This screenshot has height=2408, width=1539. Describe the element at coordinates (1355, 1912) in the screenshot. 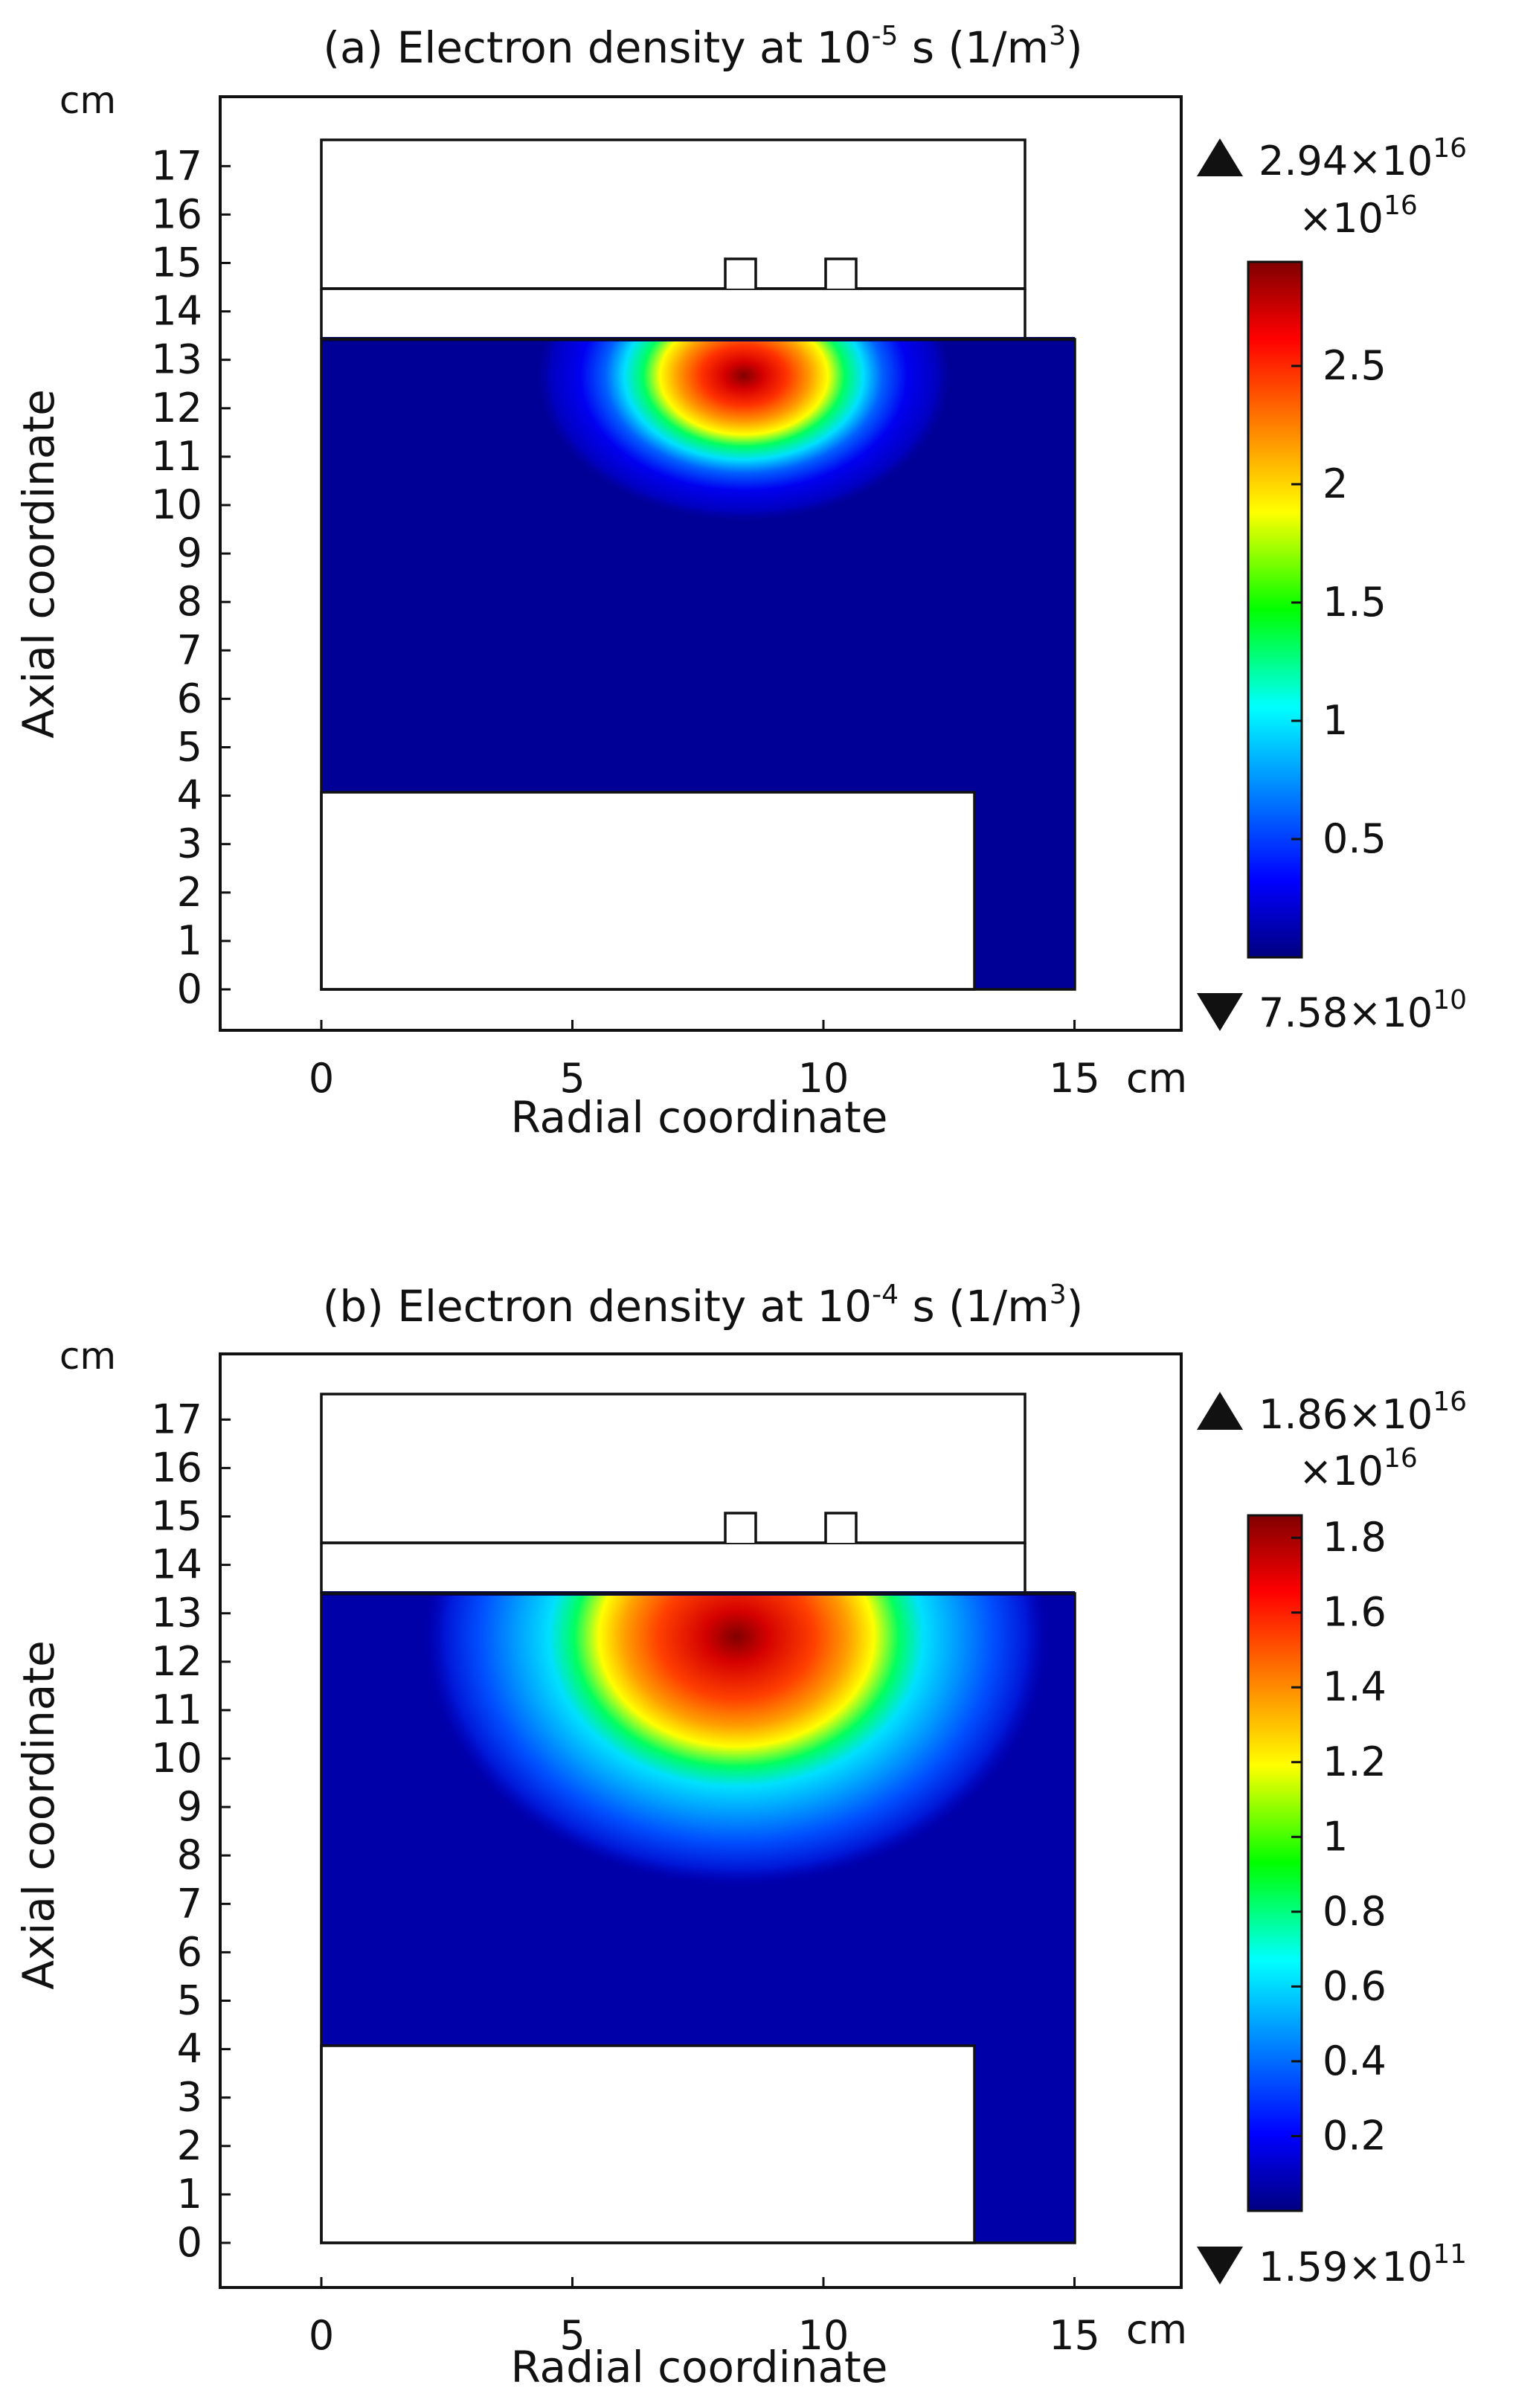

I see `panel-b-colorbar-tick-label: 0.8` at that location.